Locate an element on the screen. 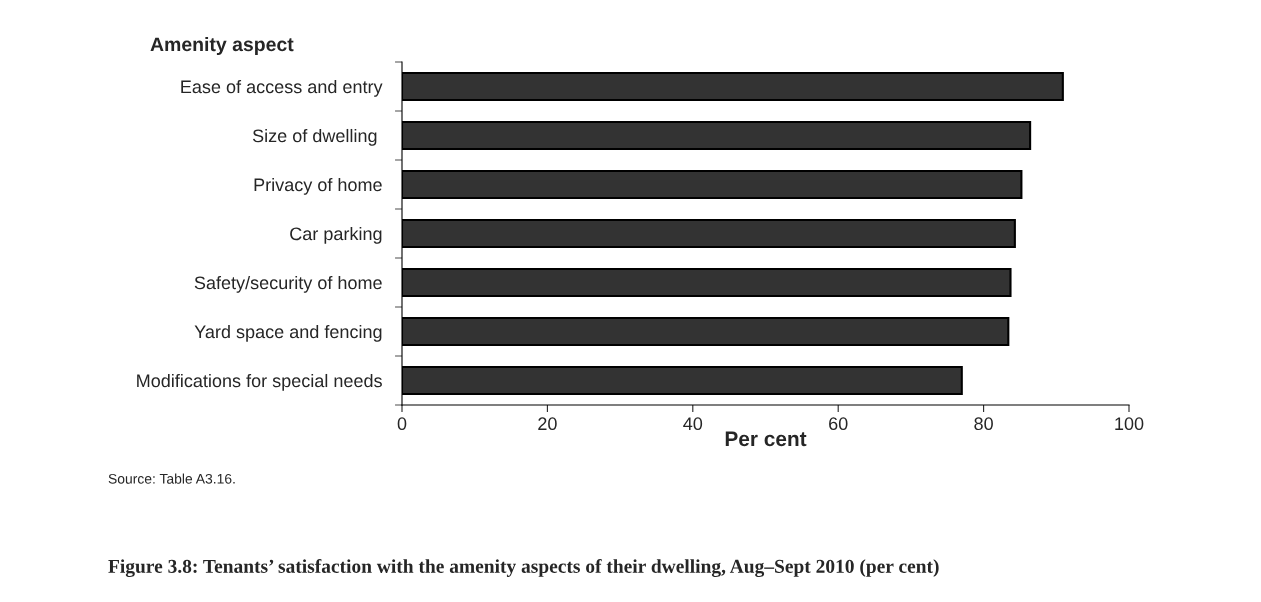  y-tick-label: Size of dwelling is located at coordinates (314, 137).